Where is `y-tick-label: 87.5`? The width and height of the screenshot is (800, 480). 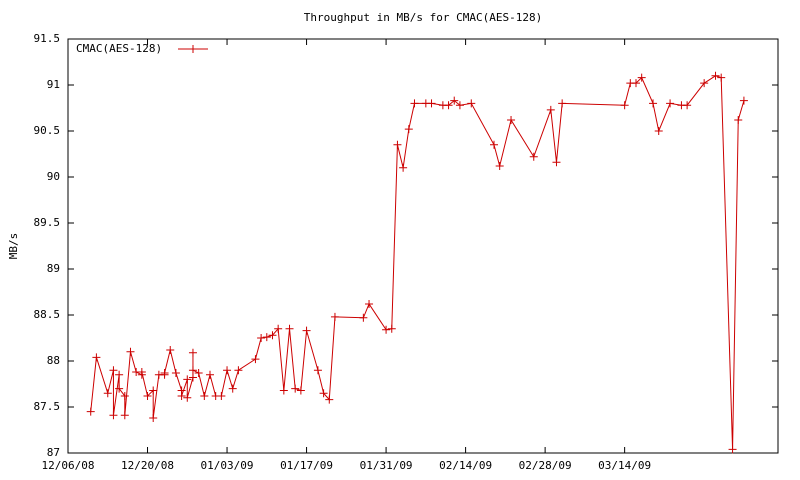 y-tick-label: 87.5 is located at coordinates (47, 406).